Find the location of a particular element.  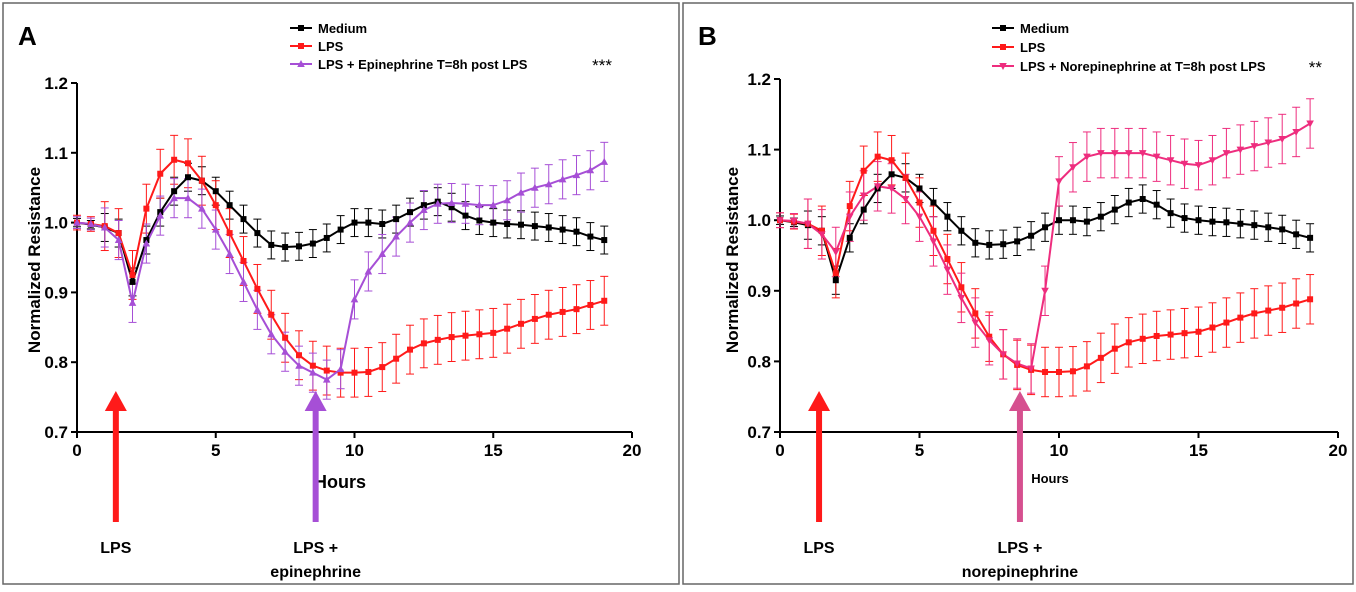

significance-marker: *** is located at coordinates (602, 65).